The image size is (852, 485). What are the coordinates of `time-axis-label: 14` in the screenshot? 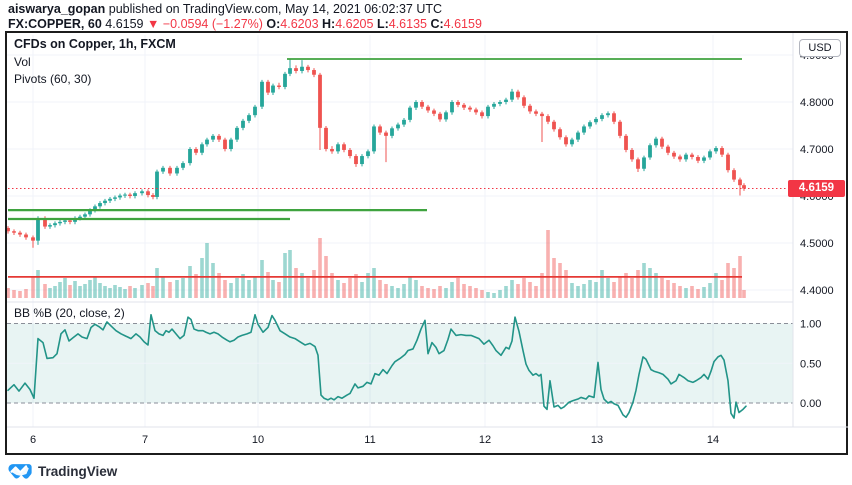 It's located at (713, 440).